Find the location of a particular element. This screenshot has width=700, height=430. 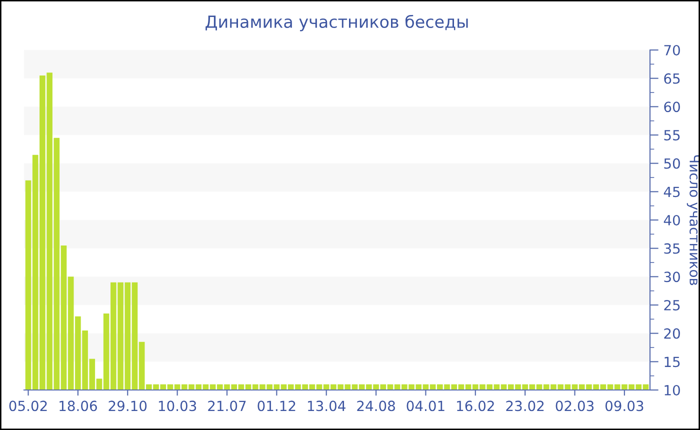

x-tick-label: 16.02 is located at coordinates (475, 406).